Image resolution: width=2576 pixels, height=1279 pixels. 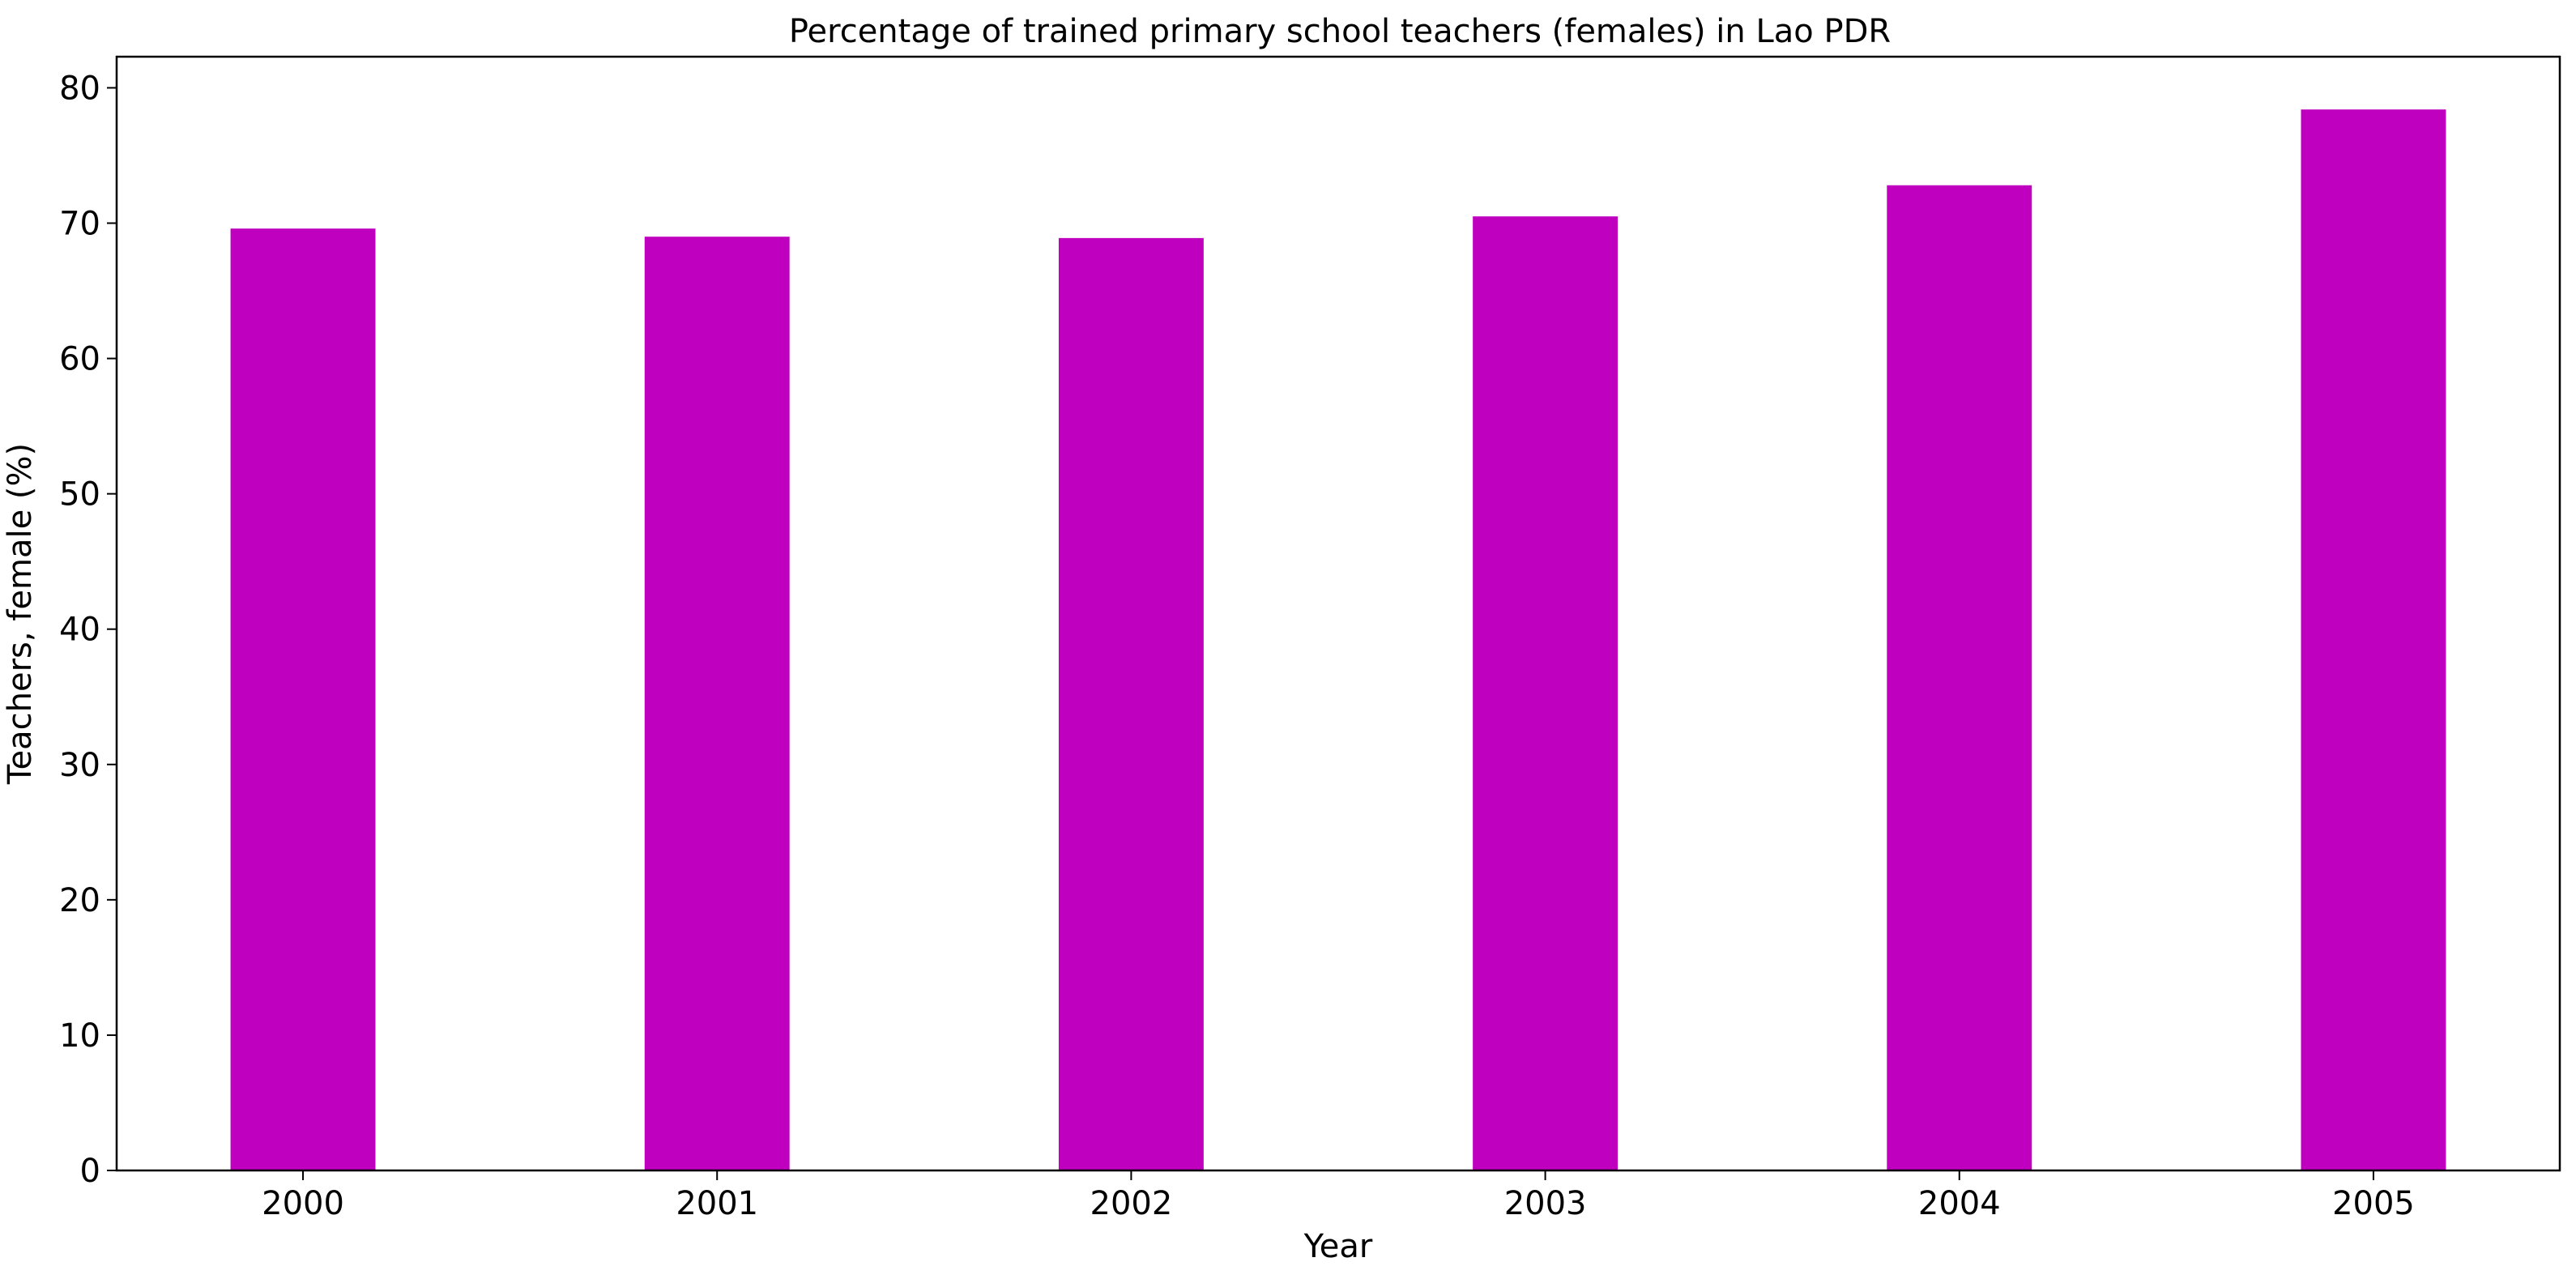 I want to click on y-tick-label: 80, so click(x=79, y=88).